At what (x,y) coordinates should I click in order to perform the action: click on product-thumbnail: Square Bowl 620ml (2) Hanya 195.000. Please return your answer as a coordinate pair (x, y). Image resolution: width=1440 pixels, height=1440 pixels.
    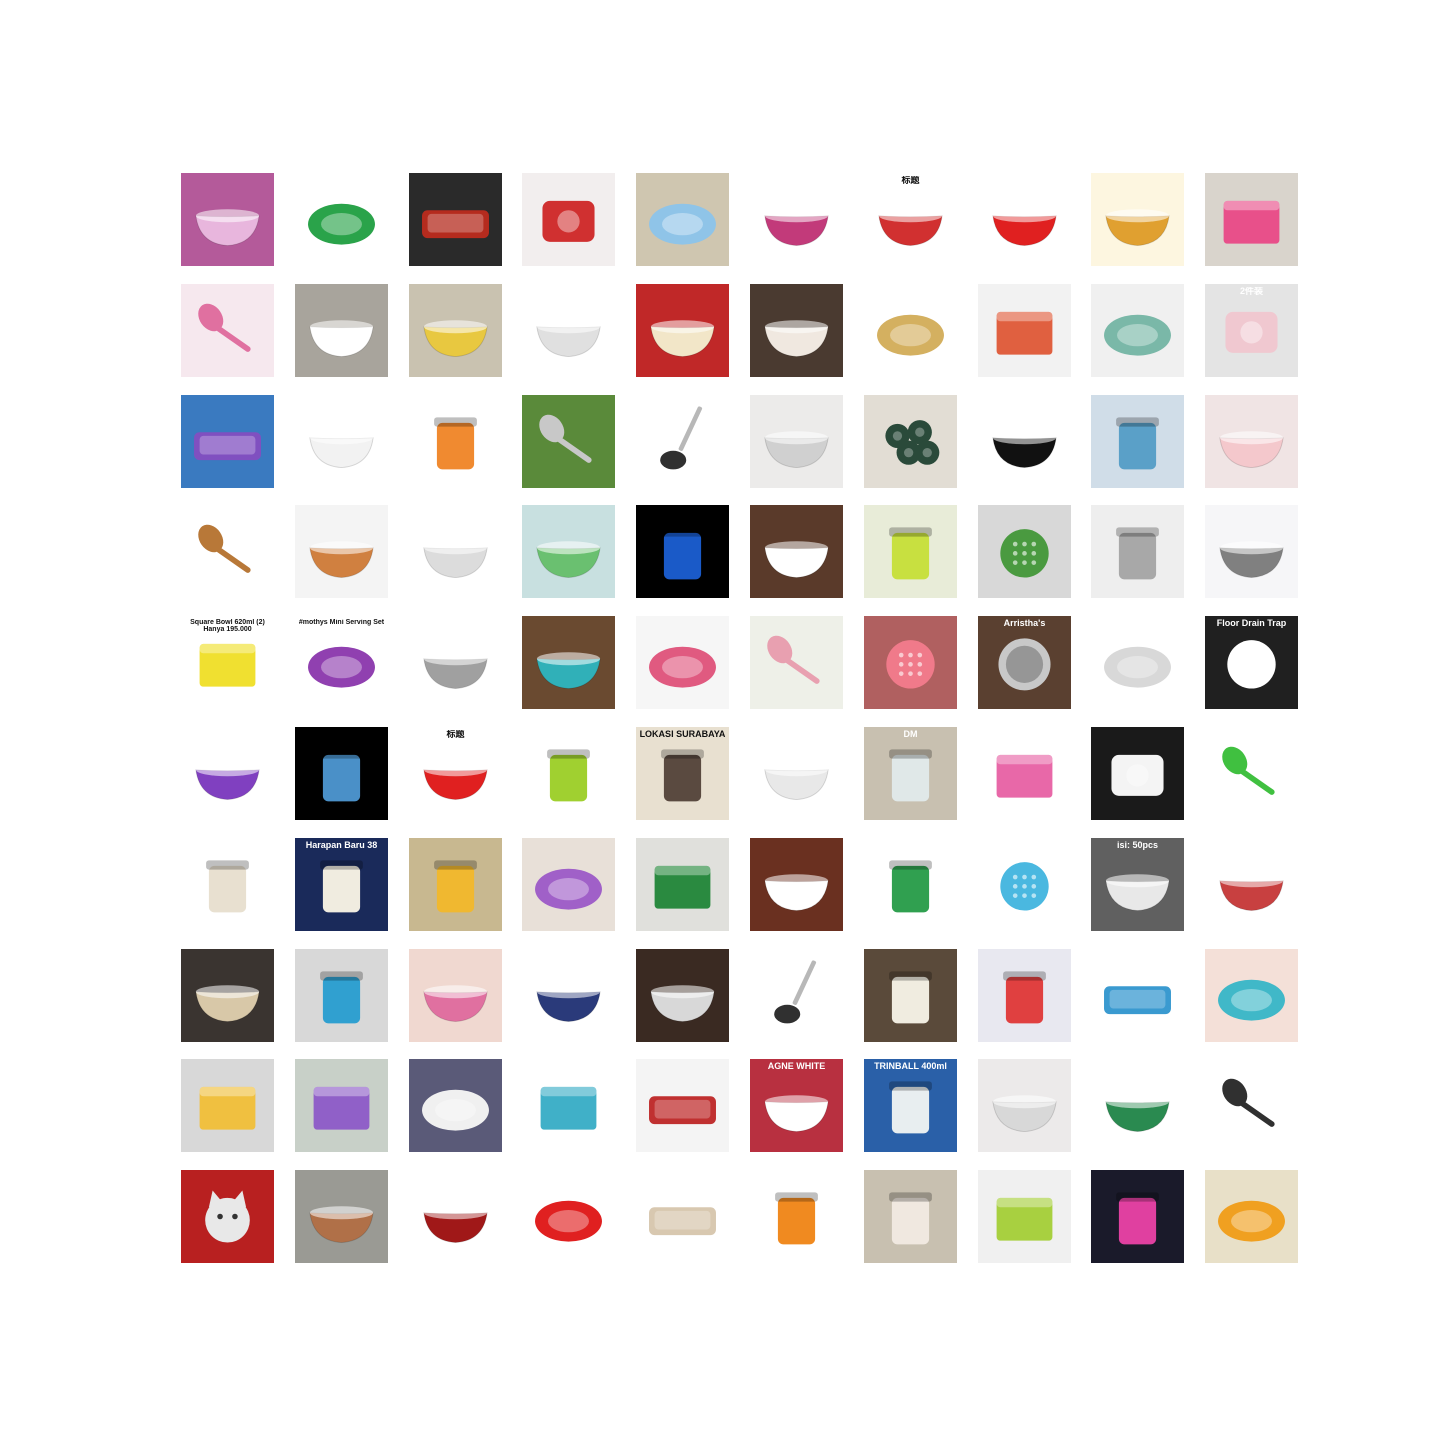
    Looking at the image, I should click on (227, 662).